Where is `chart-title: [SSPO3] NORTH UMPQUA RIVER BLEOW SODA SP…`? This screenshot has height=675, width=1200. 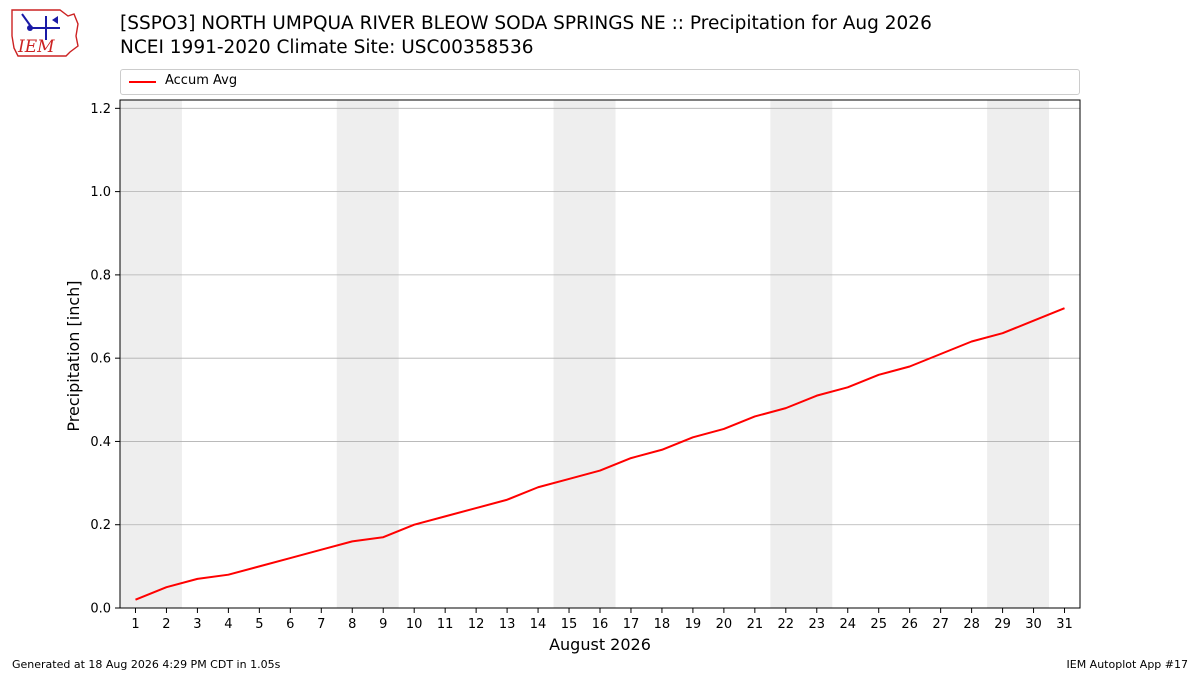 chart-title: [SSPO3] NORTH UMPQUA RIVER BLEOW SODA SP… is located at coordinates (526, 36).